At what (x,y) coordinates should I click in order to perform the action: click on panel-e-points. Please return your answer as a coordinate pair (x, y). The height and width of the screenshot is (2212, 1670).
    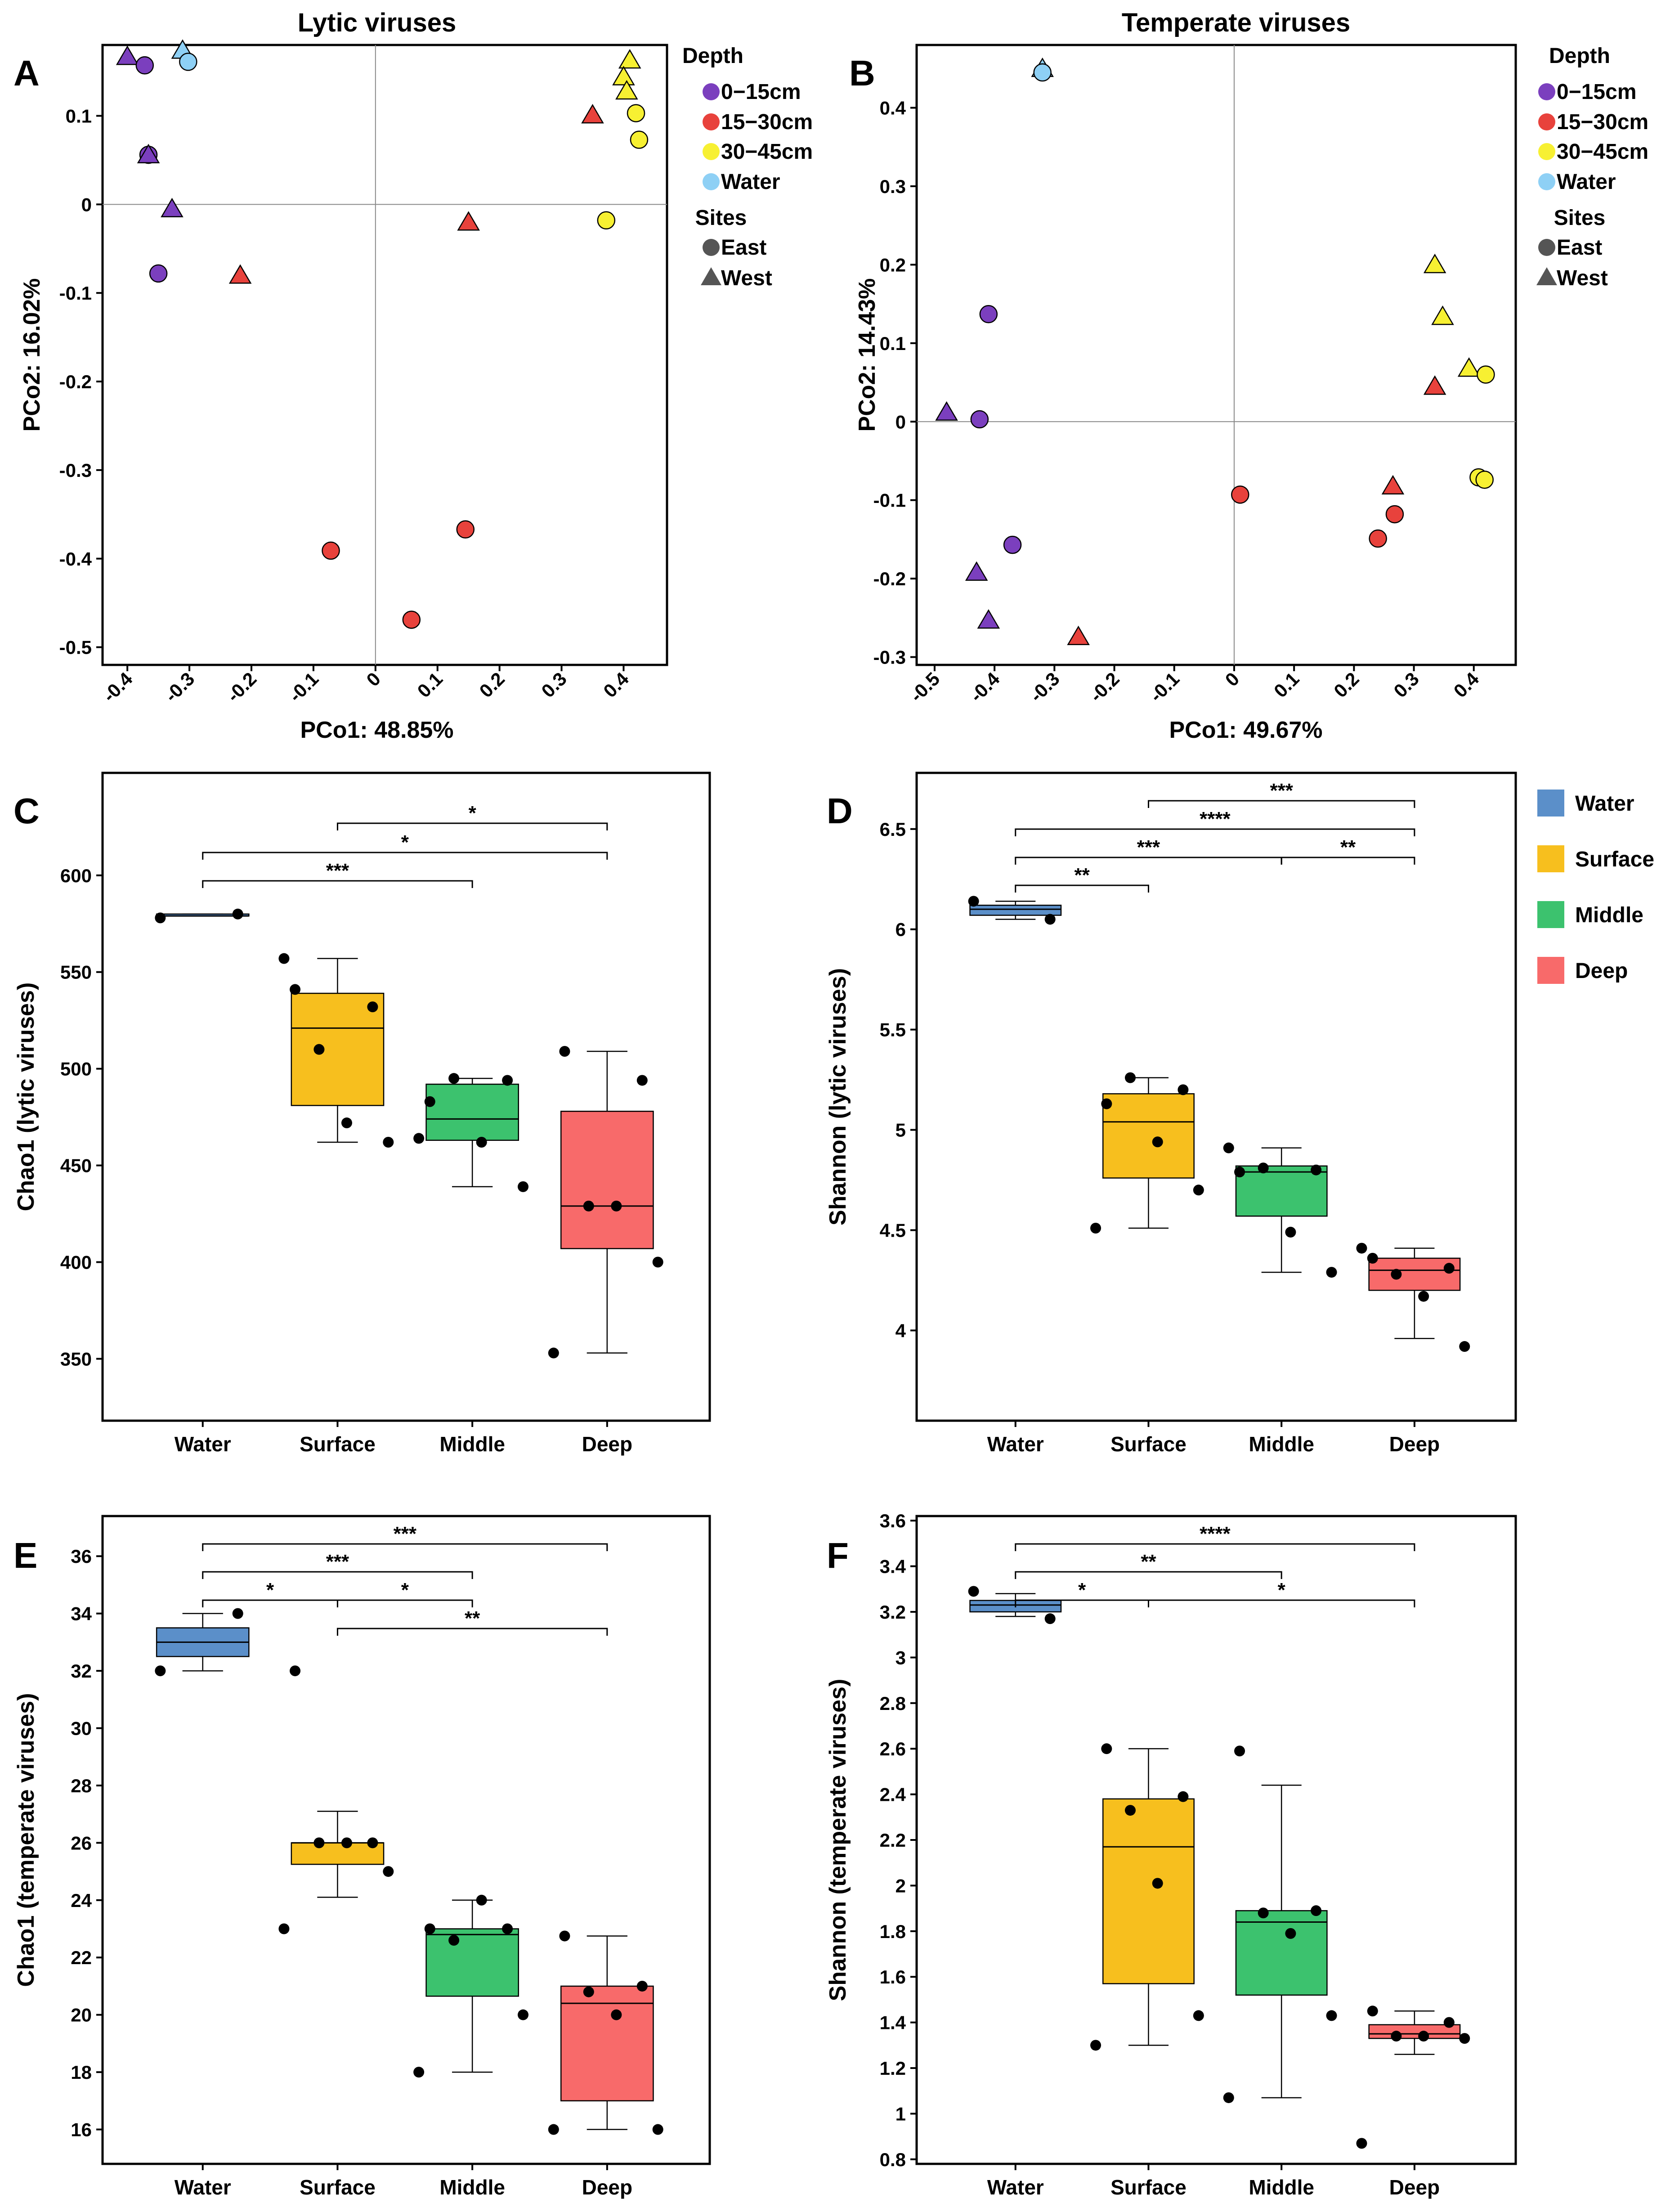
    Looking at the image, I should click on (409, 1872).